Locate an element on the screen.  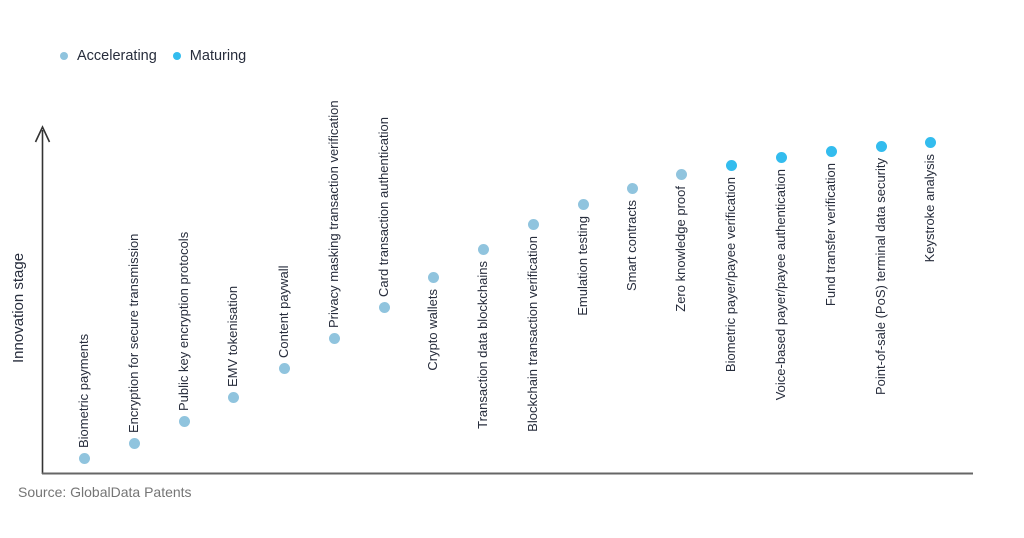
maturing-dot-icon is located at coordinates (176, 56).